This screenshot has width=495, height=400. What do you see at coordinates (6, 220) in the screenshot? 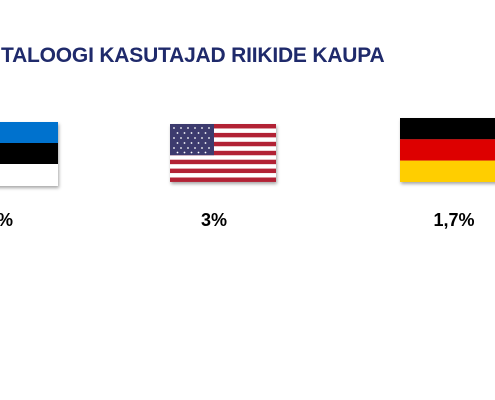
I see `share-label: %` at bounding box center [6, 220].